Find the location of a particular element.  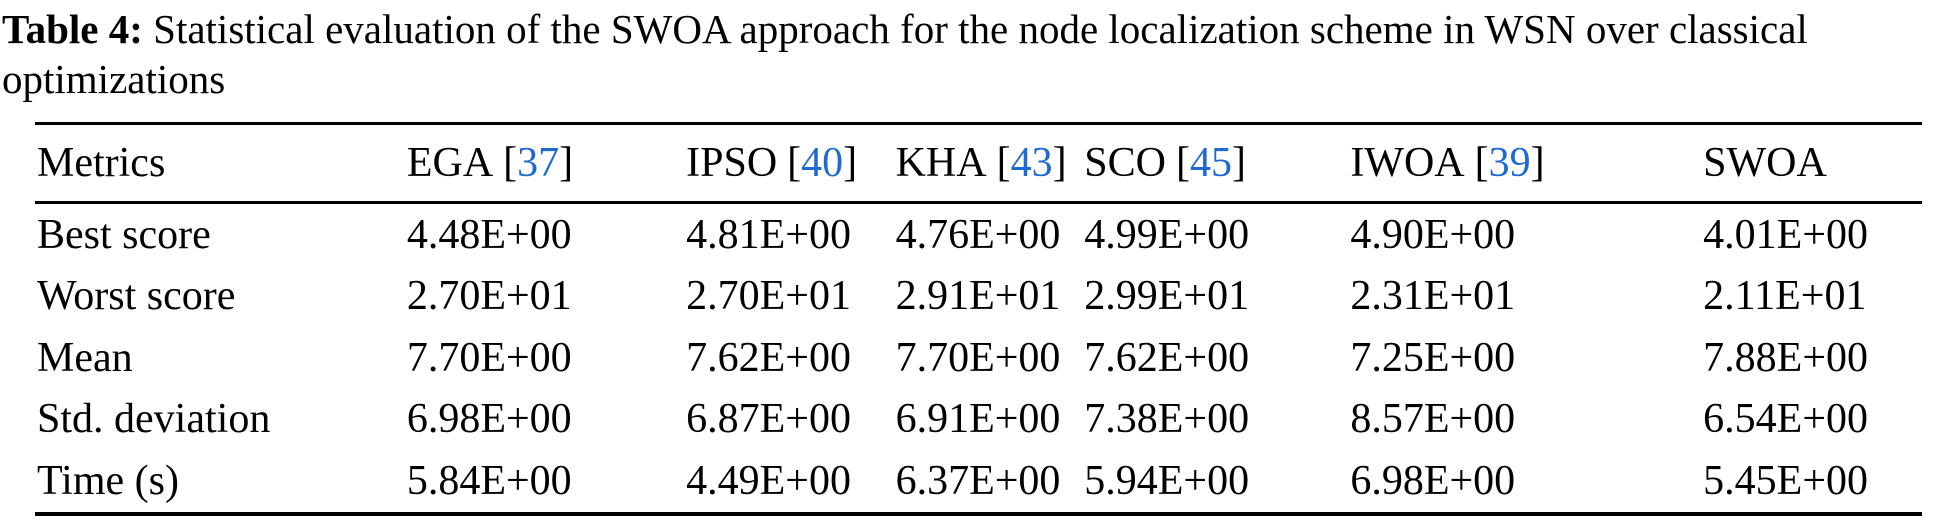

value-cell: 8.57E+00 is located at coordinates (1433, 419).